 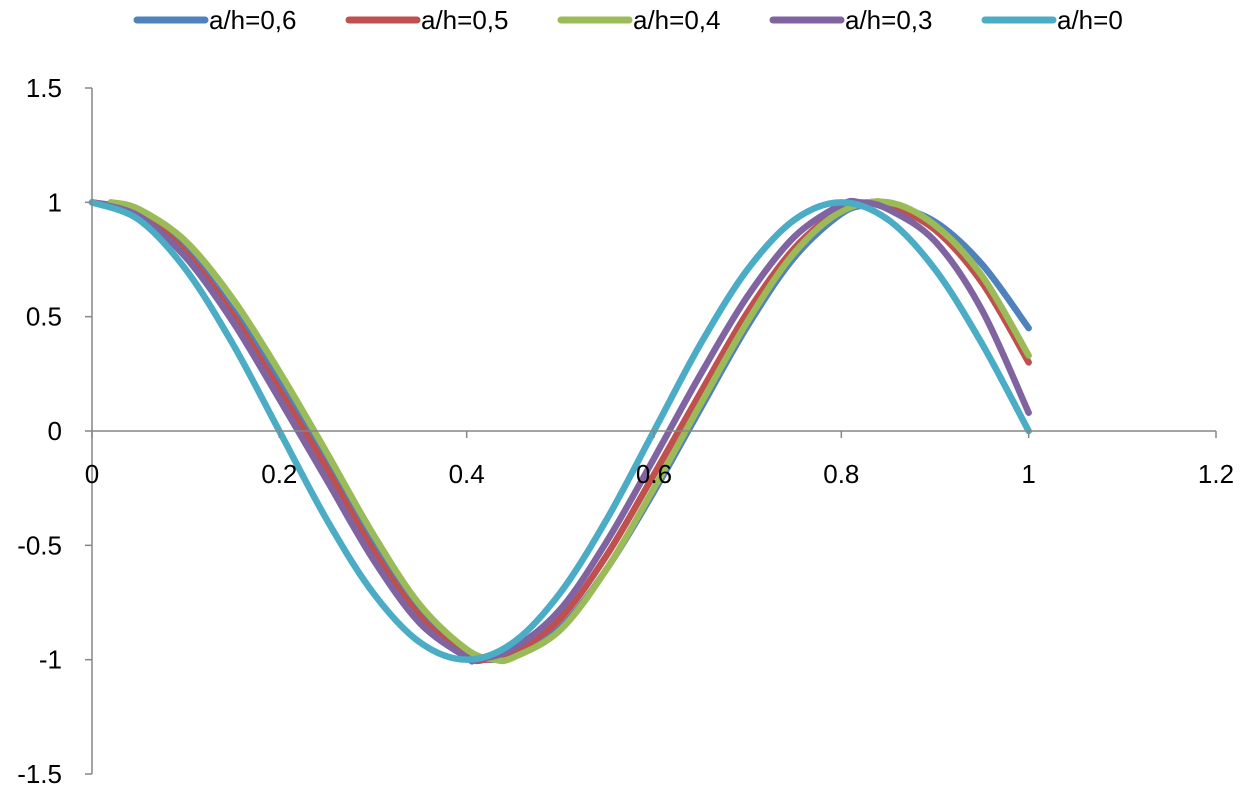 What do you see at coordinates (39, 545) in the screenshot?
I see `y-tick-label: -0.5` at bounding box center [39, 545].